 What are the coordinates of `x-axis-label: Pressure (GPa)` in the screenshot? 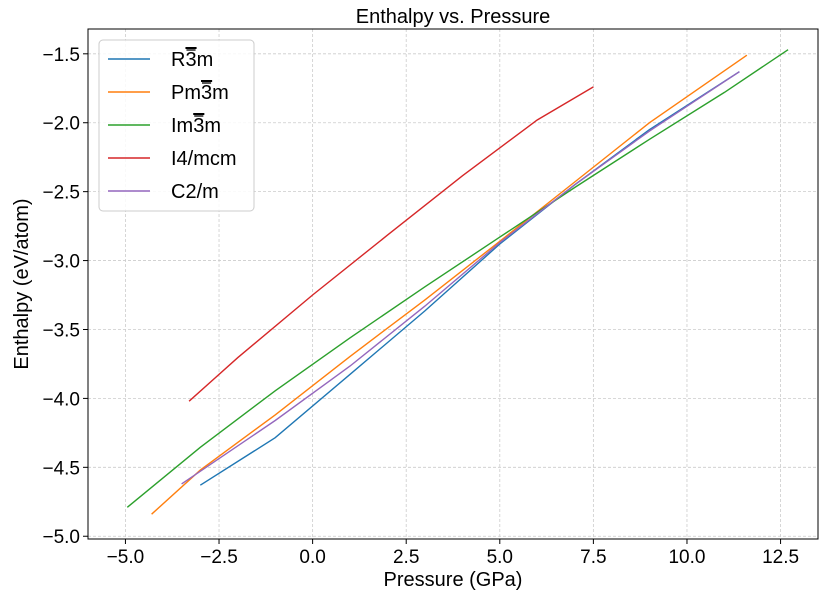 It's located at (453, 580).